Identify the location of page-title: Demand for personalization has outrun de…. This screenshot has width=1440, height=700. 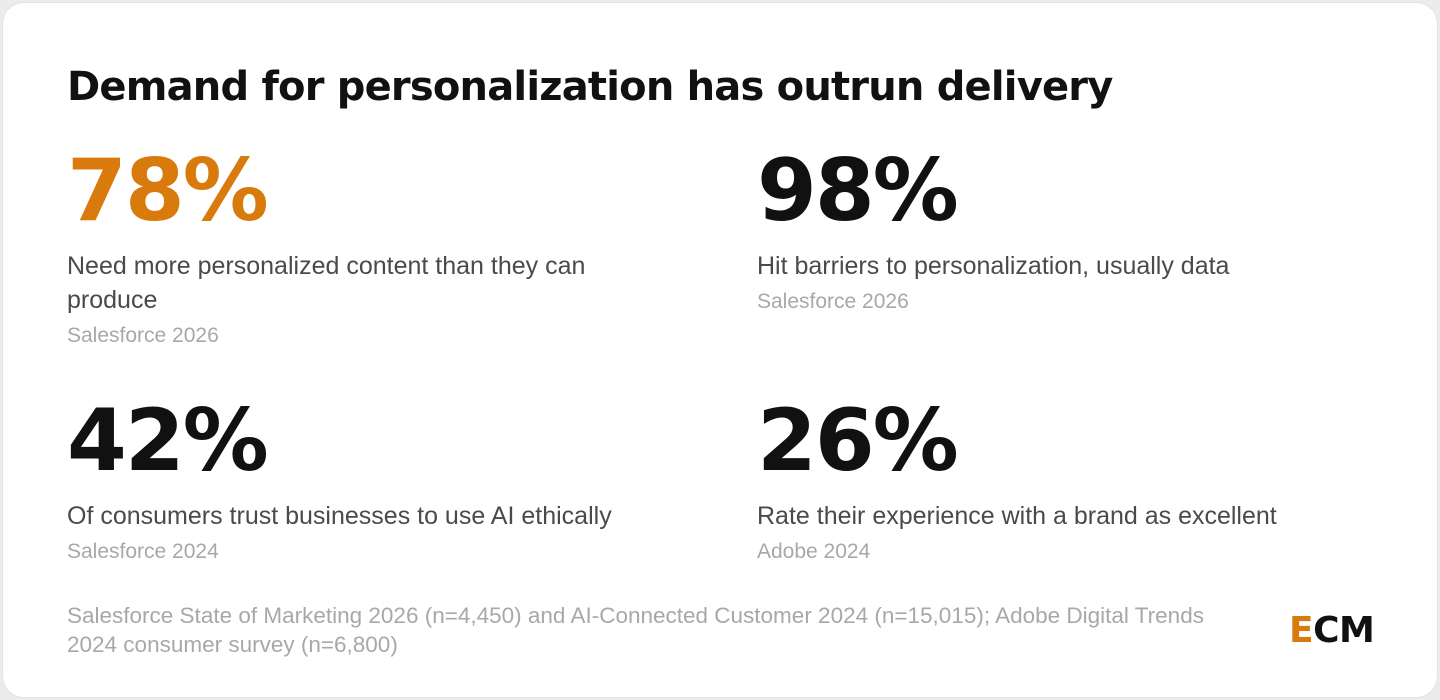
(590, 87).